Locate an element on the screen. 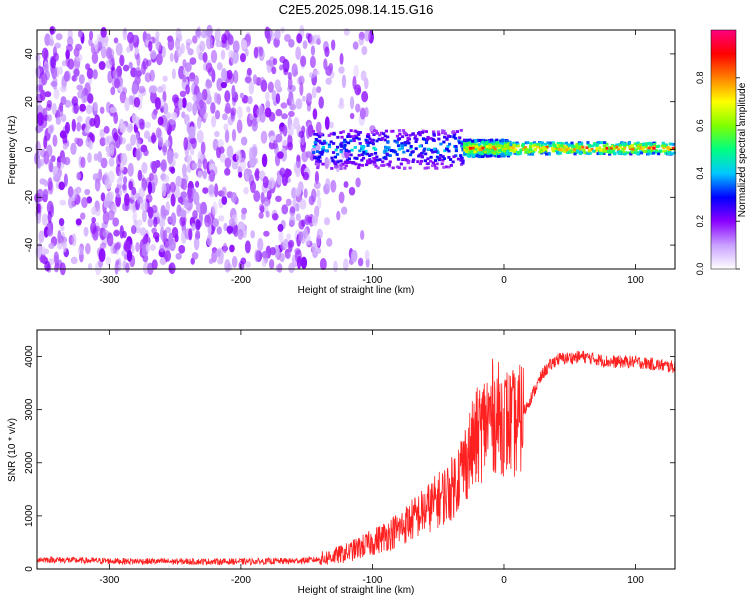 This screenshot has height=600, width=750. y-tick-label: 2000 is located at coordinates (29, 462).